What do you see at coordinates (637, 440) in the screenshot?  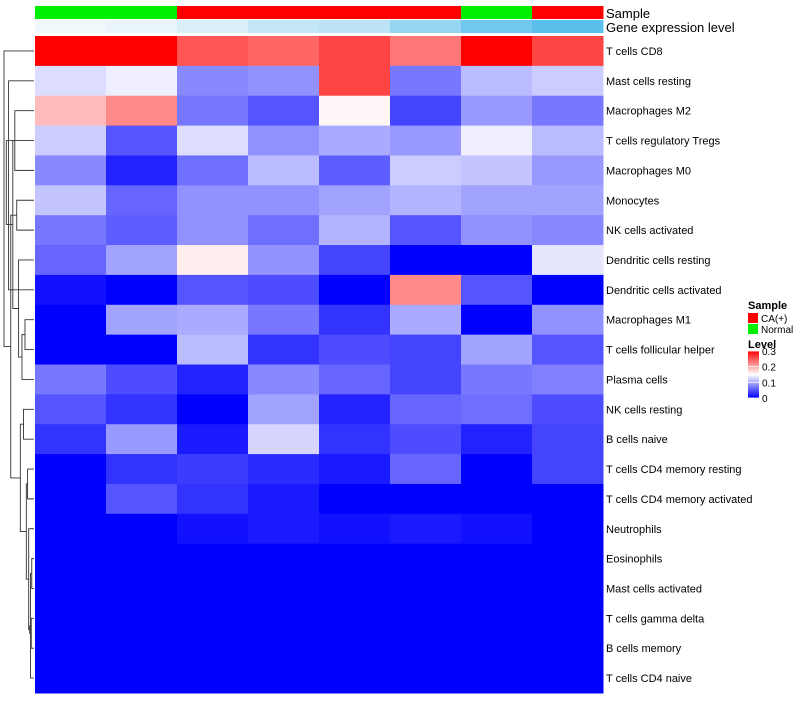 I see `row-label: B cells naive` at bounding box center [637, 440].